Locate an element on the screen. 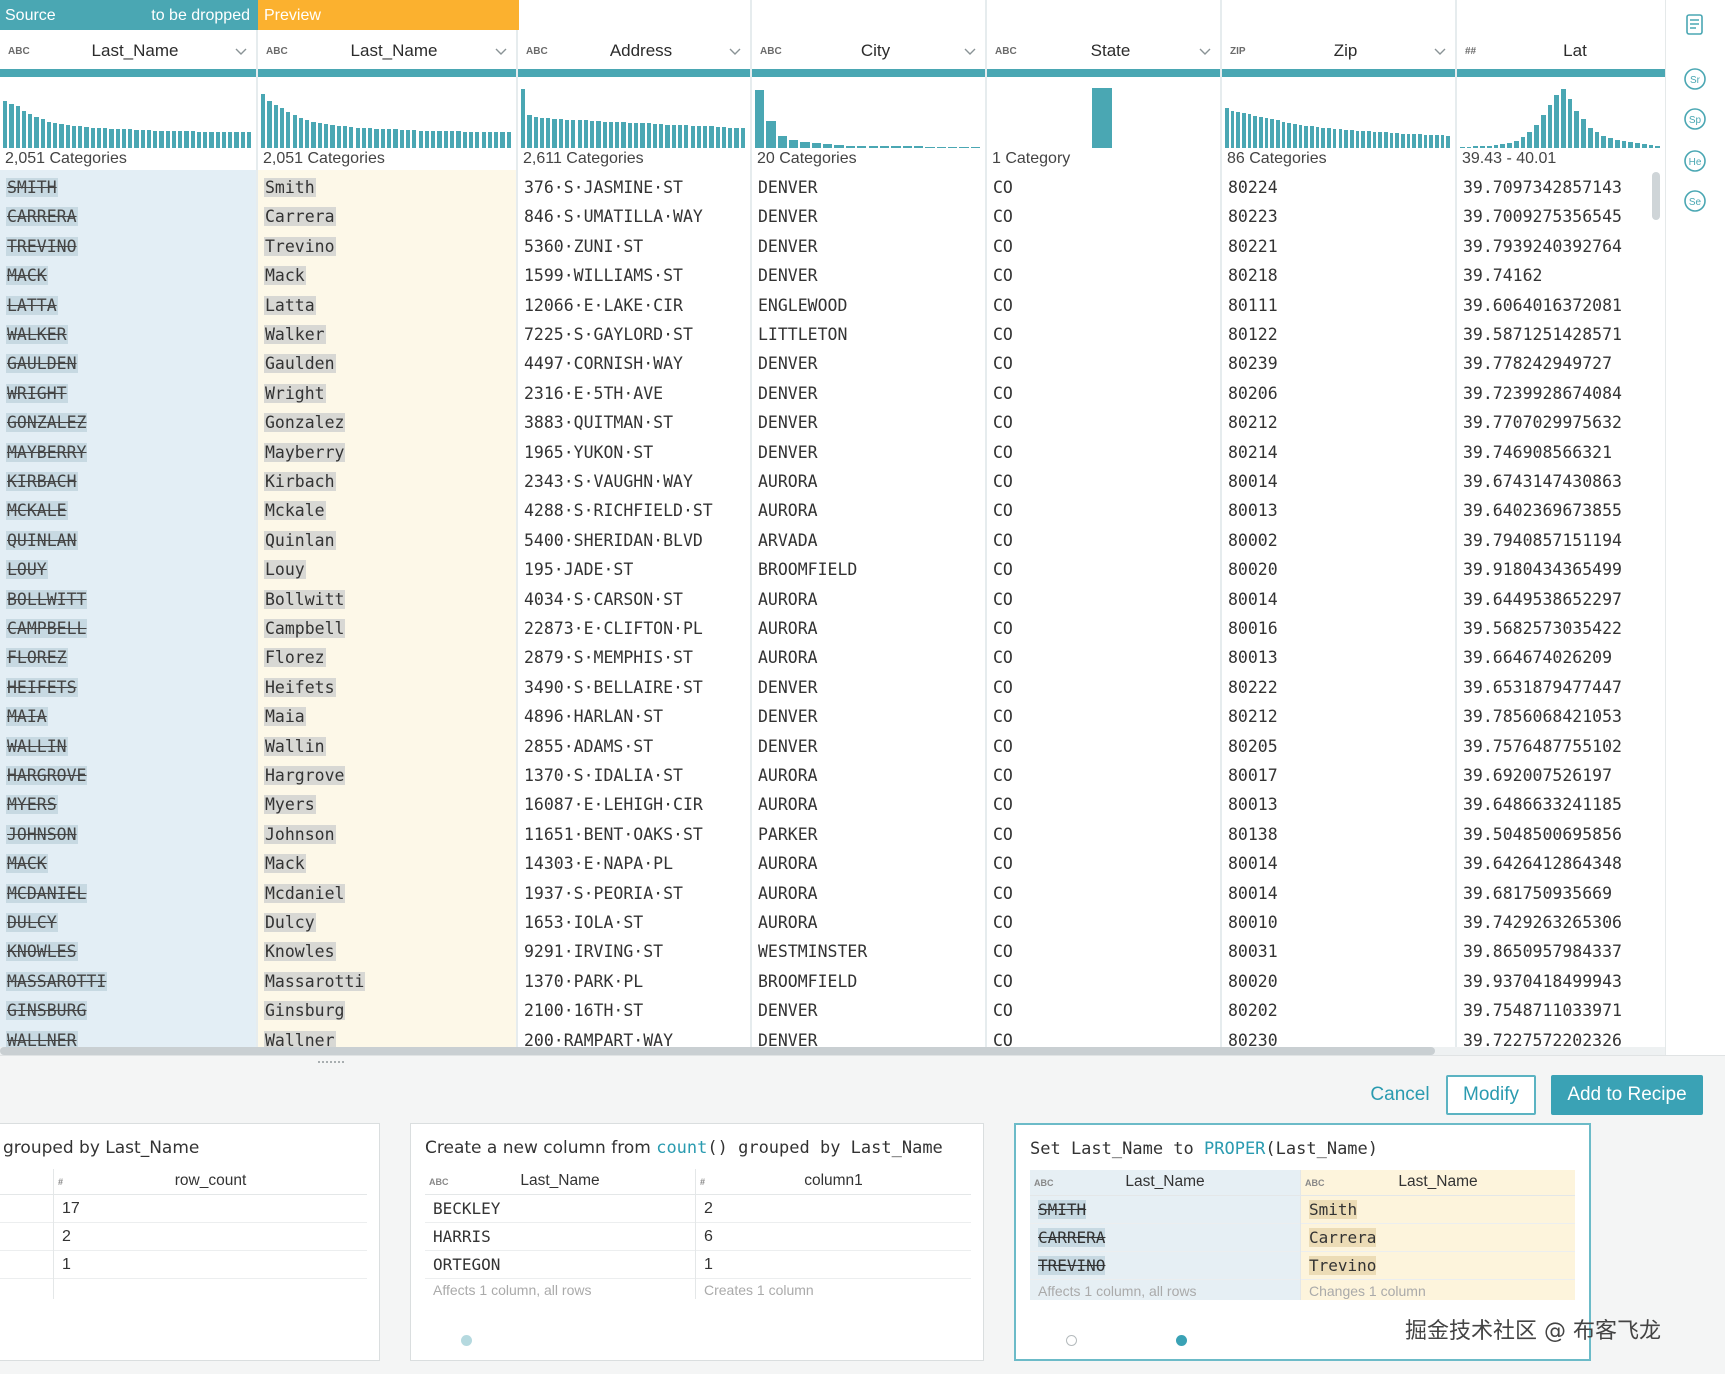 The width and height of the screenshot is (1725, 1374). table-cell: 39.7227572202326 is located at coordinates (1542, 1040).